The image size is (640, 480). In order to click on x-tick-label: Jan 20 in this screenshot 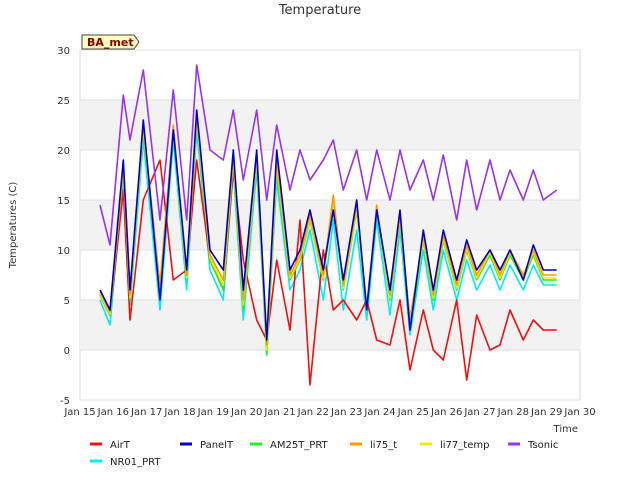, I will do `click(246, 412)`.